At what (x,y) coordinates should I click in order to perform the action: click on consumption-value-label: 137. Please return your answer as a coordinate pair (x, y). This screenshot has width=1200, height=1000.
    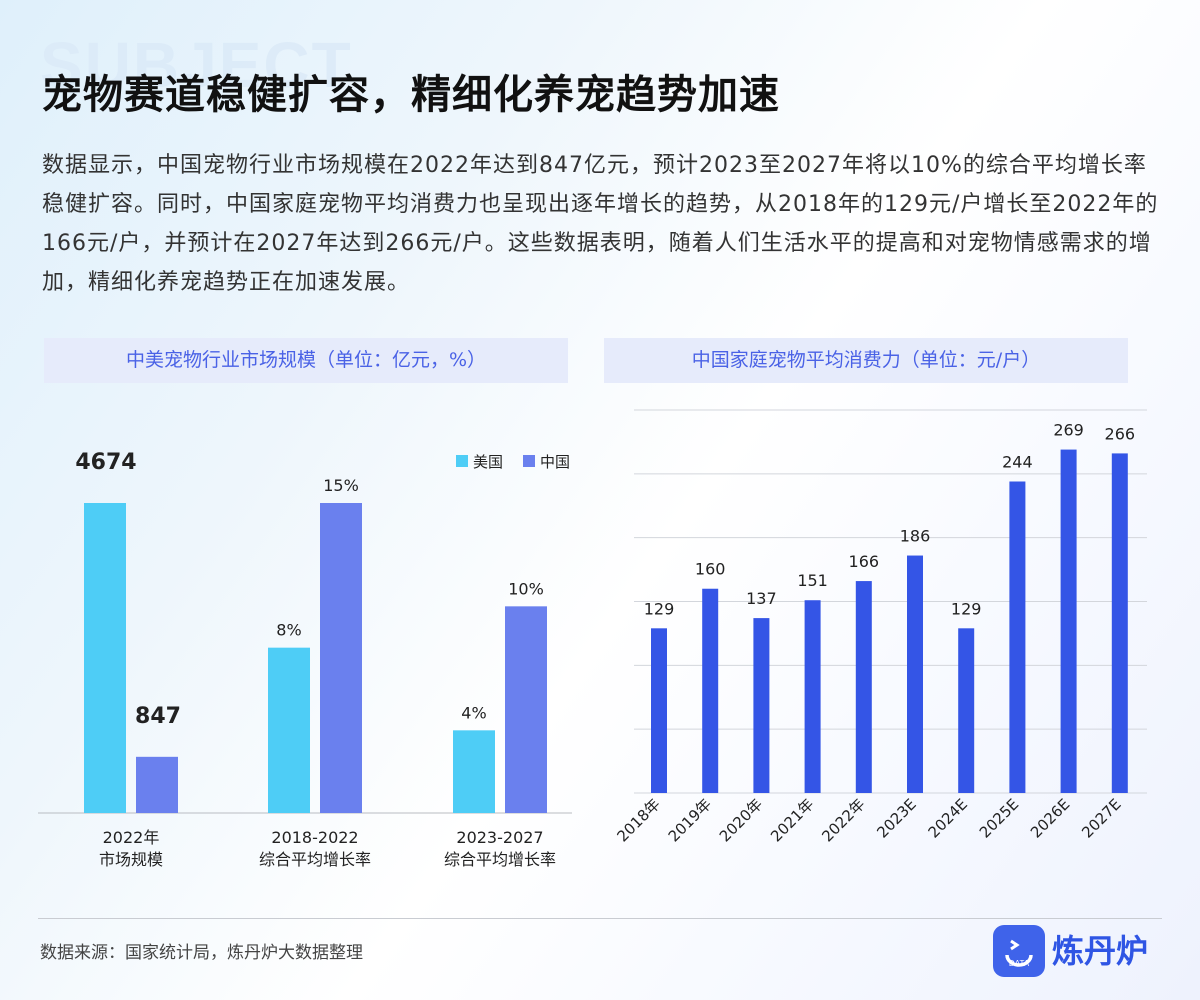
    Looking at the image, I should click on (761, 598).